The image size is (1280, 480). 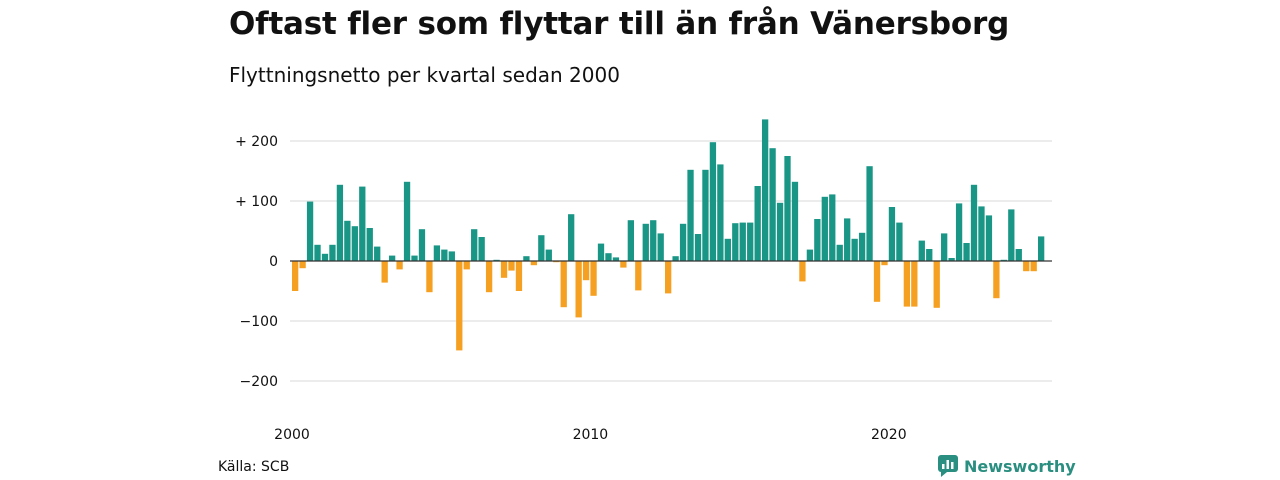 What do you see at coordinates (259, 322) in the screenshot?
I see `y-tick-label: −100` at bounding box center [259, 322].